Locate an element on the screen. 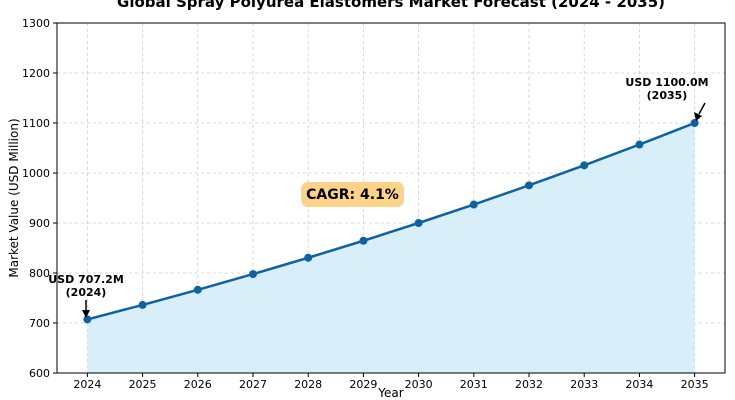  cagr-badge: CAGR: 4.1% is located at coordinates (352, 194).